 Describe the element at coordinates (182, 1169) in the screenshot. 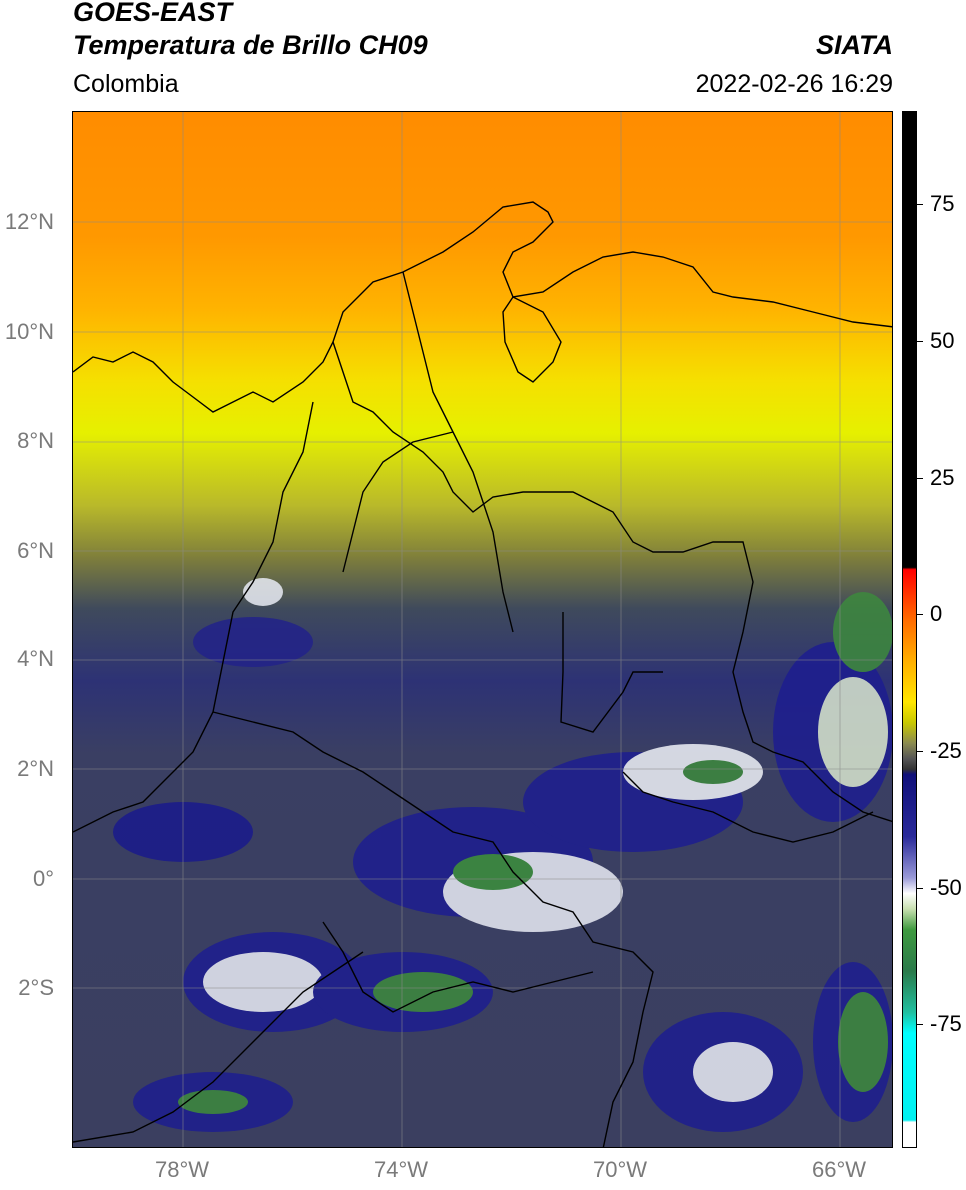

I see `lon-label-78w: 78°W` at that location.